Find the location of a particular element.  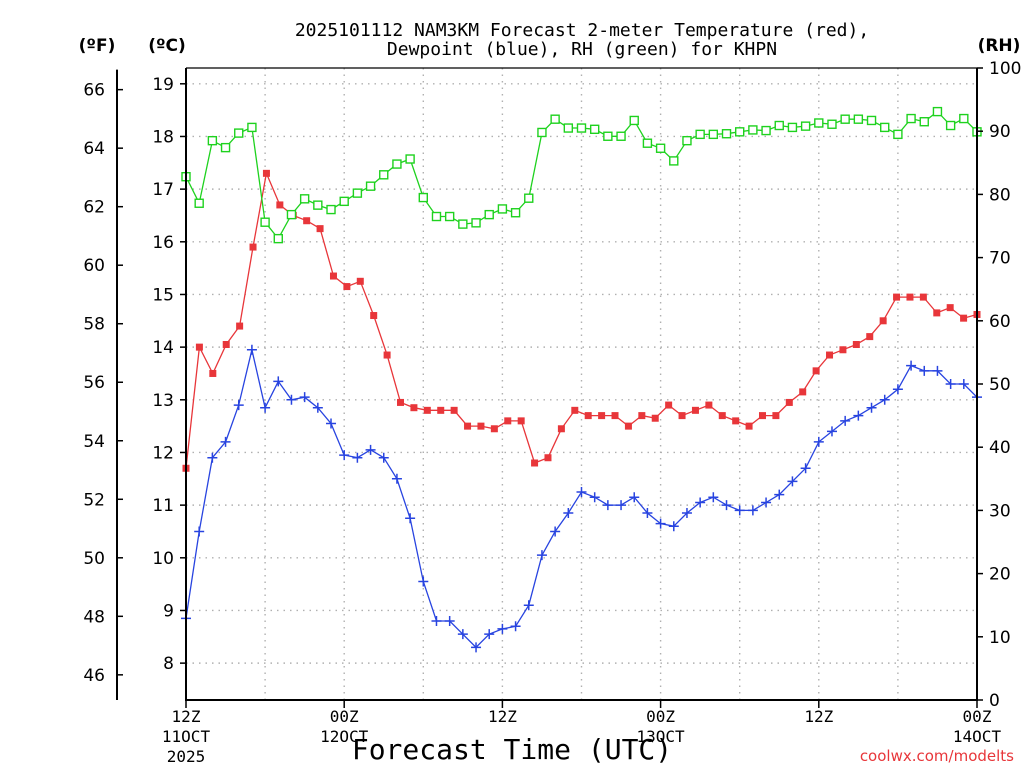

celsius-tick-label: 16 is located at coordinates (163, 243).